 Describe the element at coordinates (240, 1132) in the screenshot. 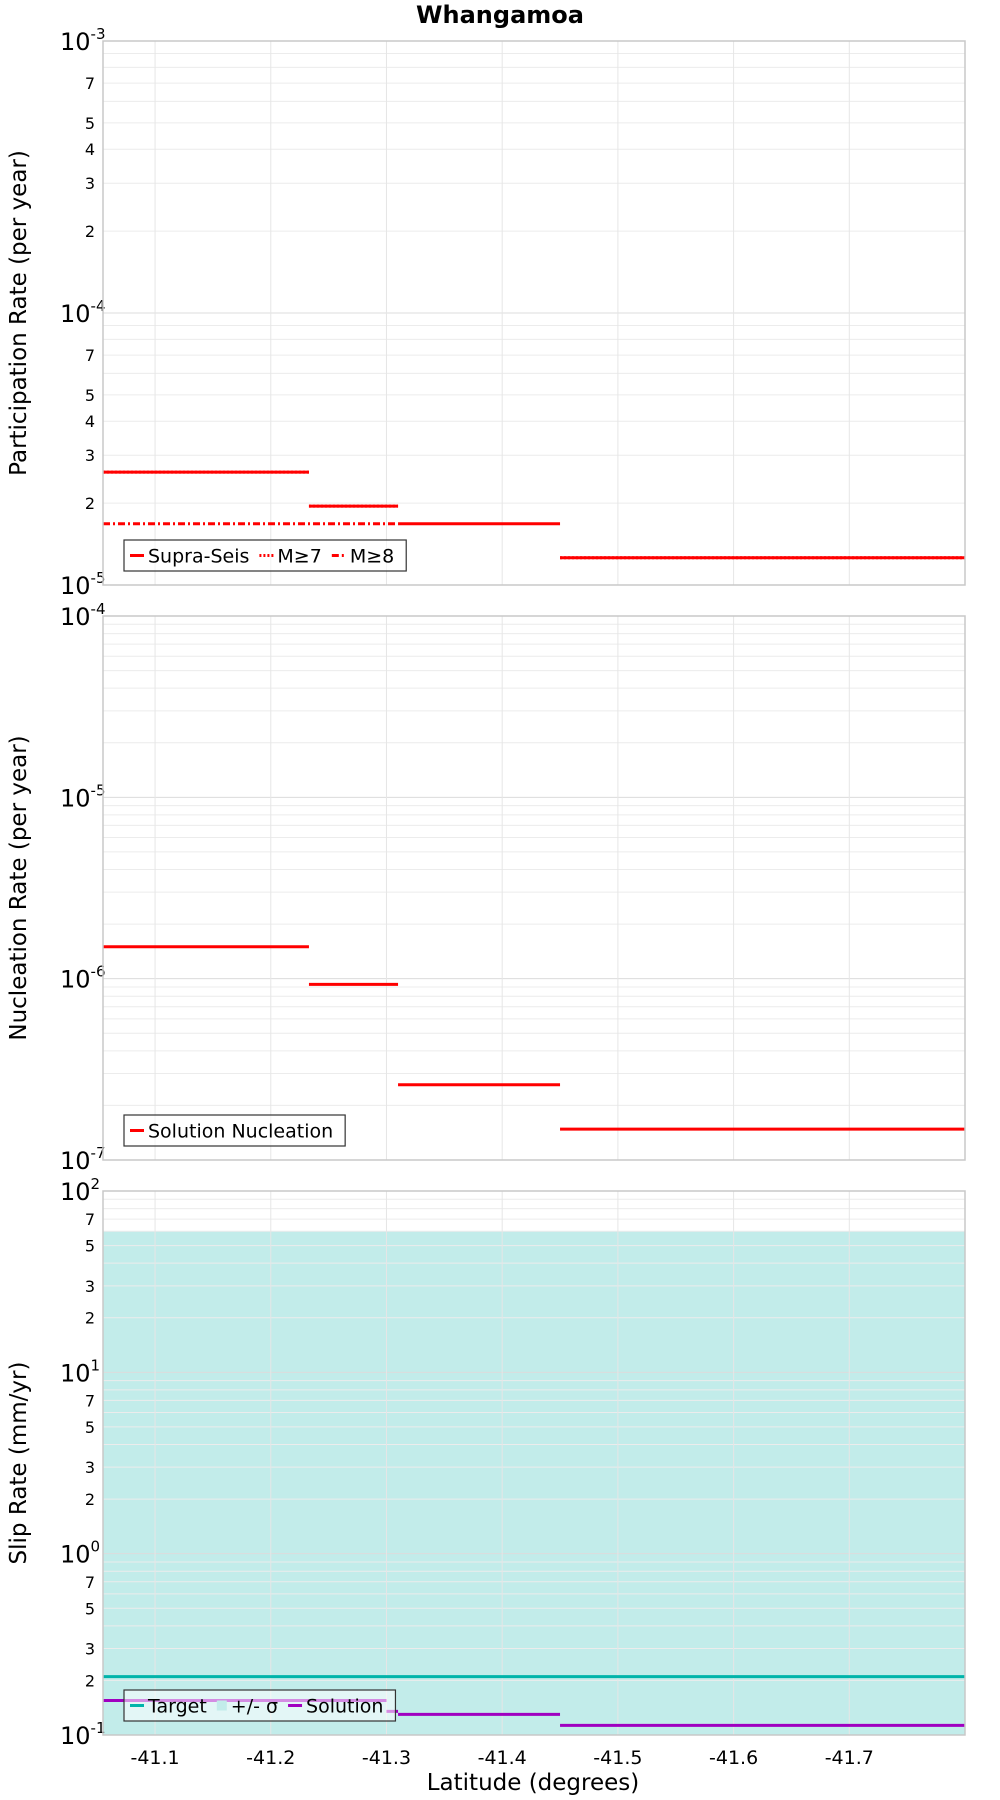

I see `legend-entry: Solution Nucleation` at that location.